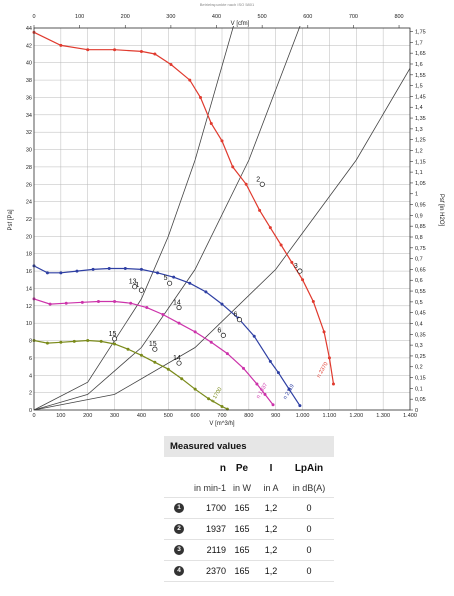  Describe the element at coordinates (215, 508) in the screenshot. I see `cell-n: 1700` at that location.